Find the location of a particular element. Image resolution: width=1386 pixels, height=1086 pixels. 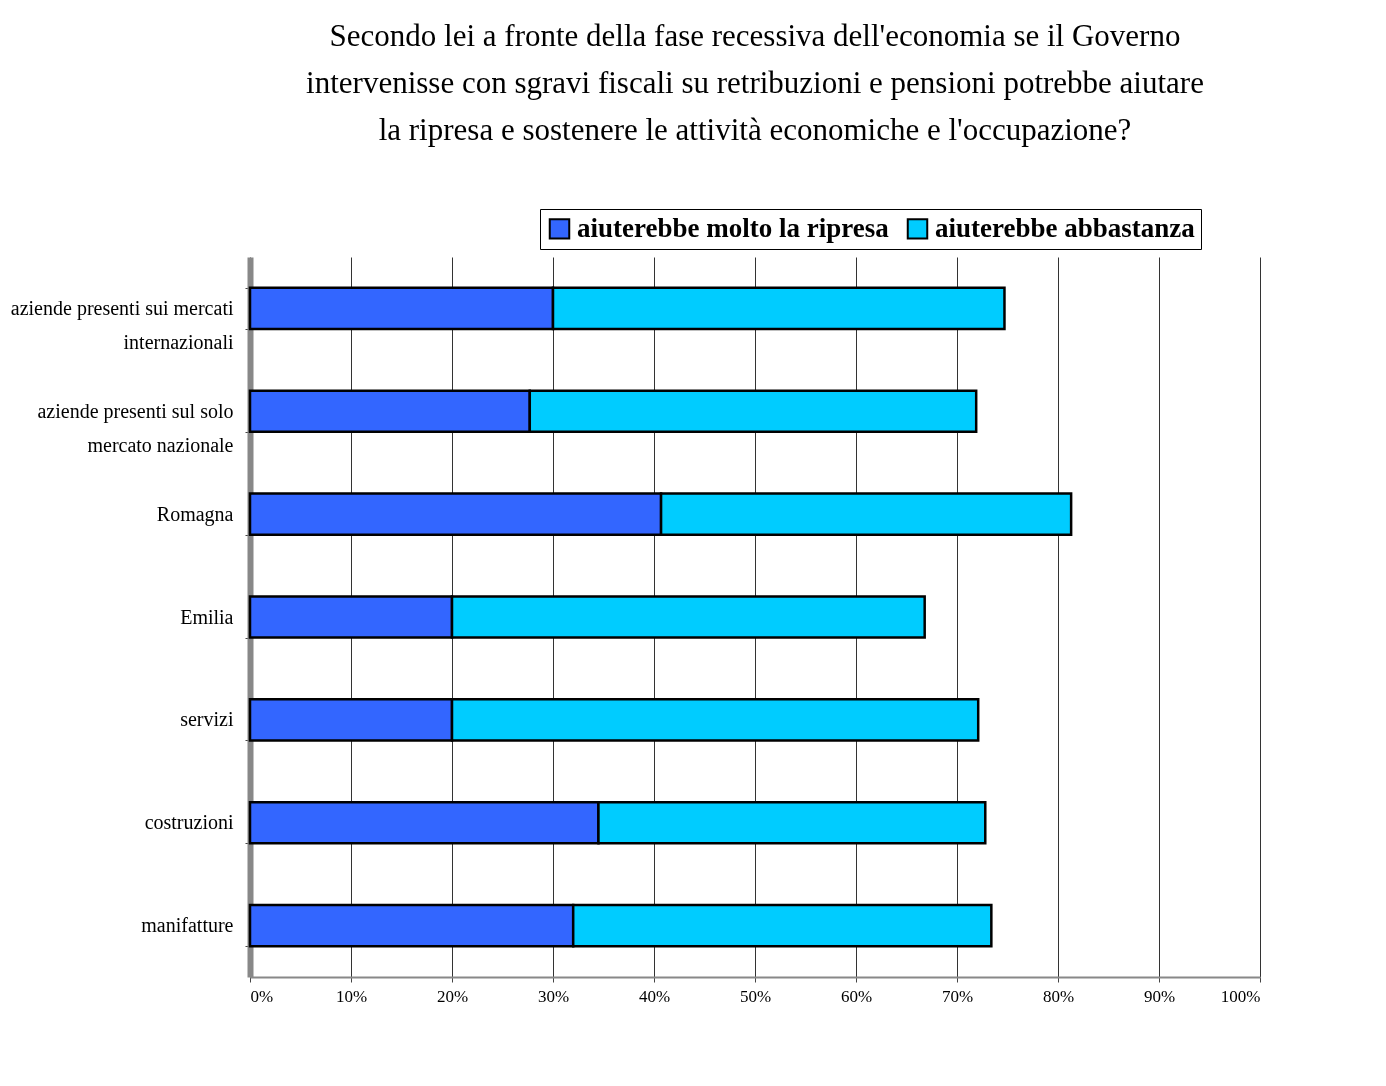

x-tick-label: 30% is located at coordinates (553, 996).